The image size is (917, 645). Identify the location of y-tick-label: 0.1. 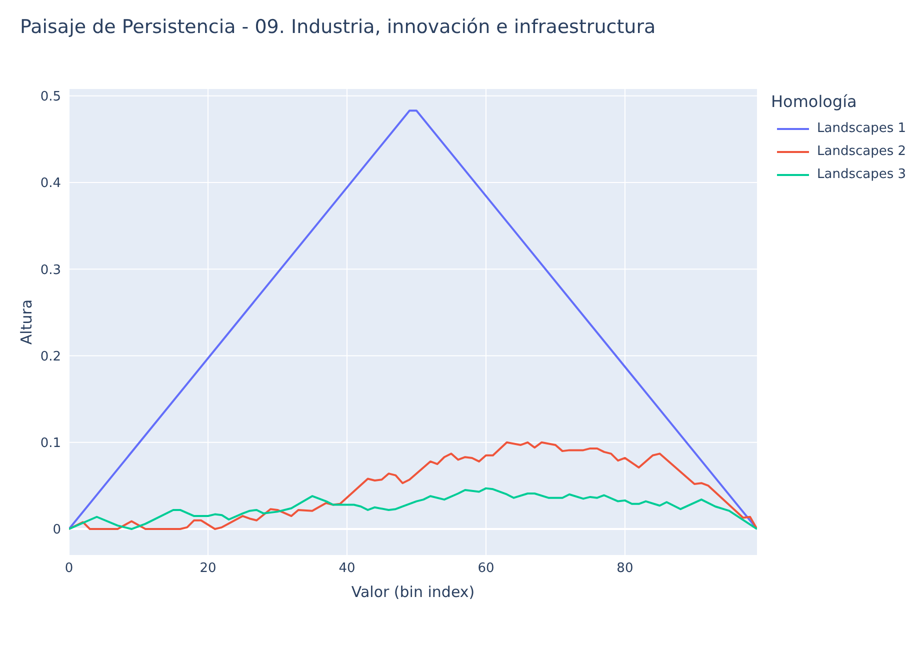
(50, 444).